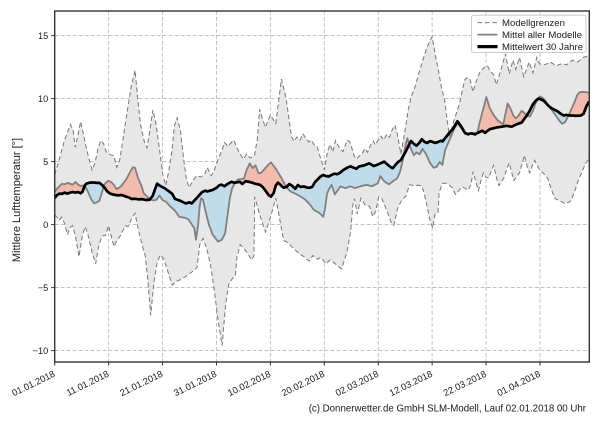 This screenshot has width=600, height=425. What do you see at coordinates (542, 47) in the screenshot?
I see `svg-text: Mittelwert 30 Jahre` at bounding box center [542, 47].